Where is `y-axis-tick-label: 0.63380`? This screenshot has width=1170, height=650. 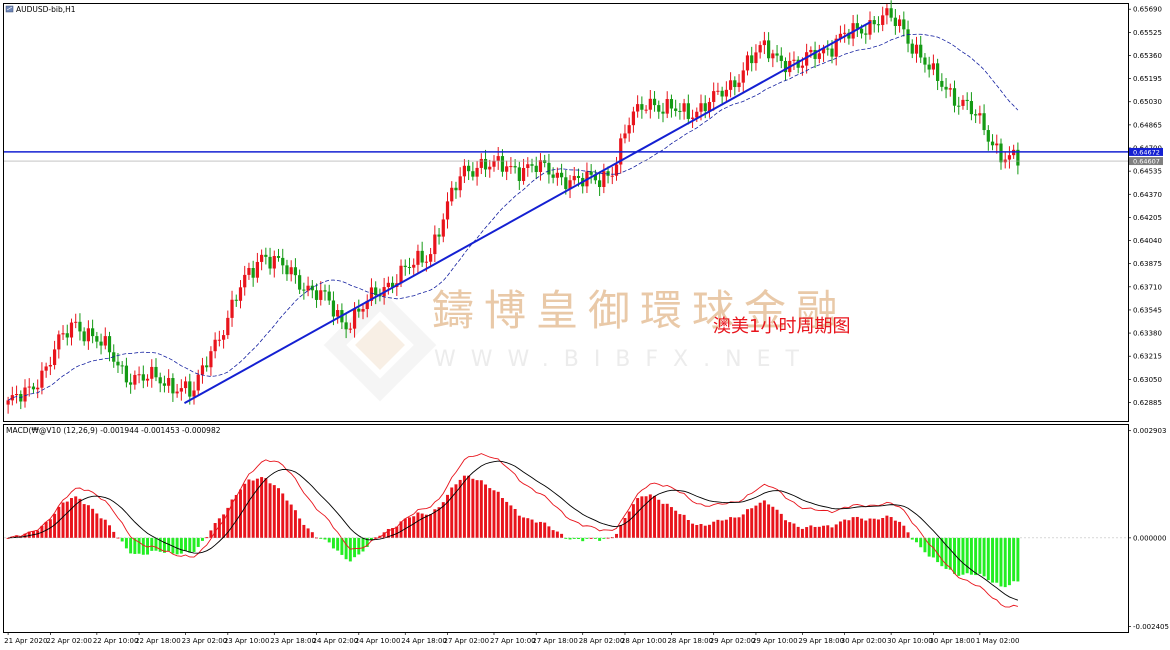
y-axis-tick-label: 0.63380 is located at coordinates (1147, 334).